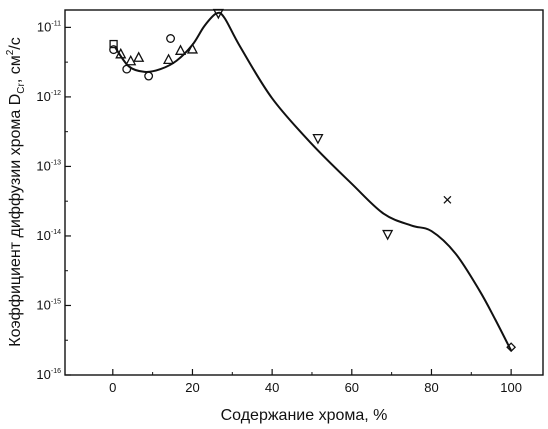 This screenshot has width=548, height=429. Describe the element at coordinates (49, 26) in the screenshot. I see `y-tick-label: 10-11` at that location.